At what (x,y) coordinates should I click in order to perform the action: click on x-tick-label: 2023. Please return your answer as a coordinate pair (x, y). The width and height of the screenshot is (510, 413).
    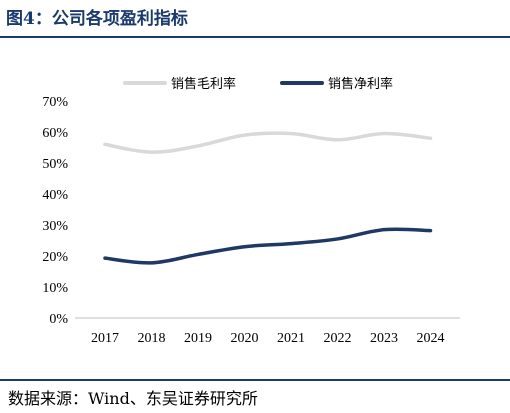
    Looking at the image, I should click on (384, 338).